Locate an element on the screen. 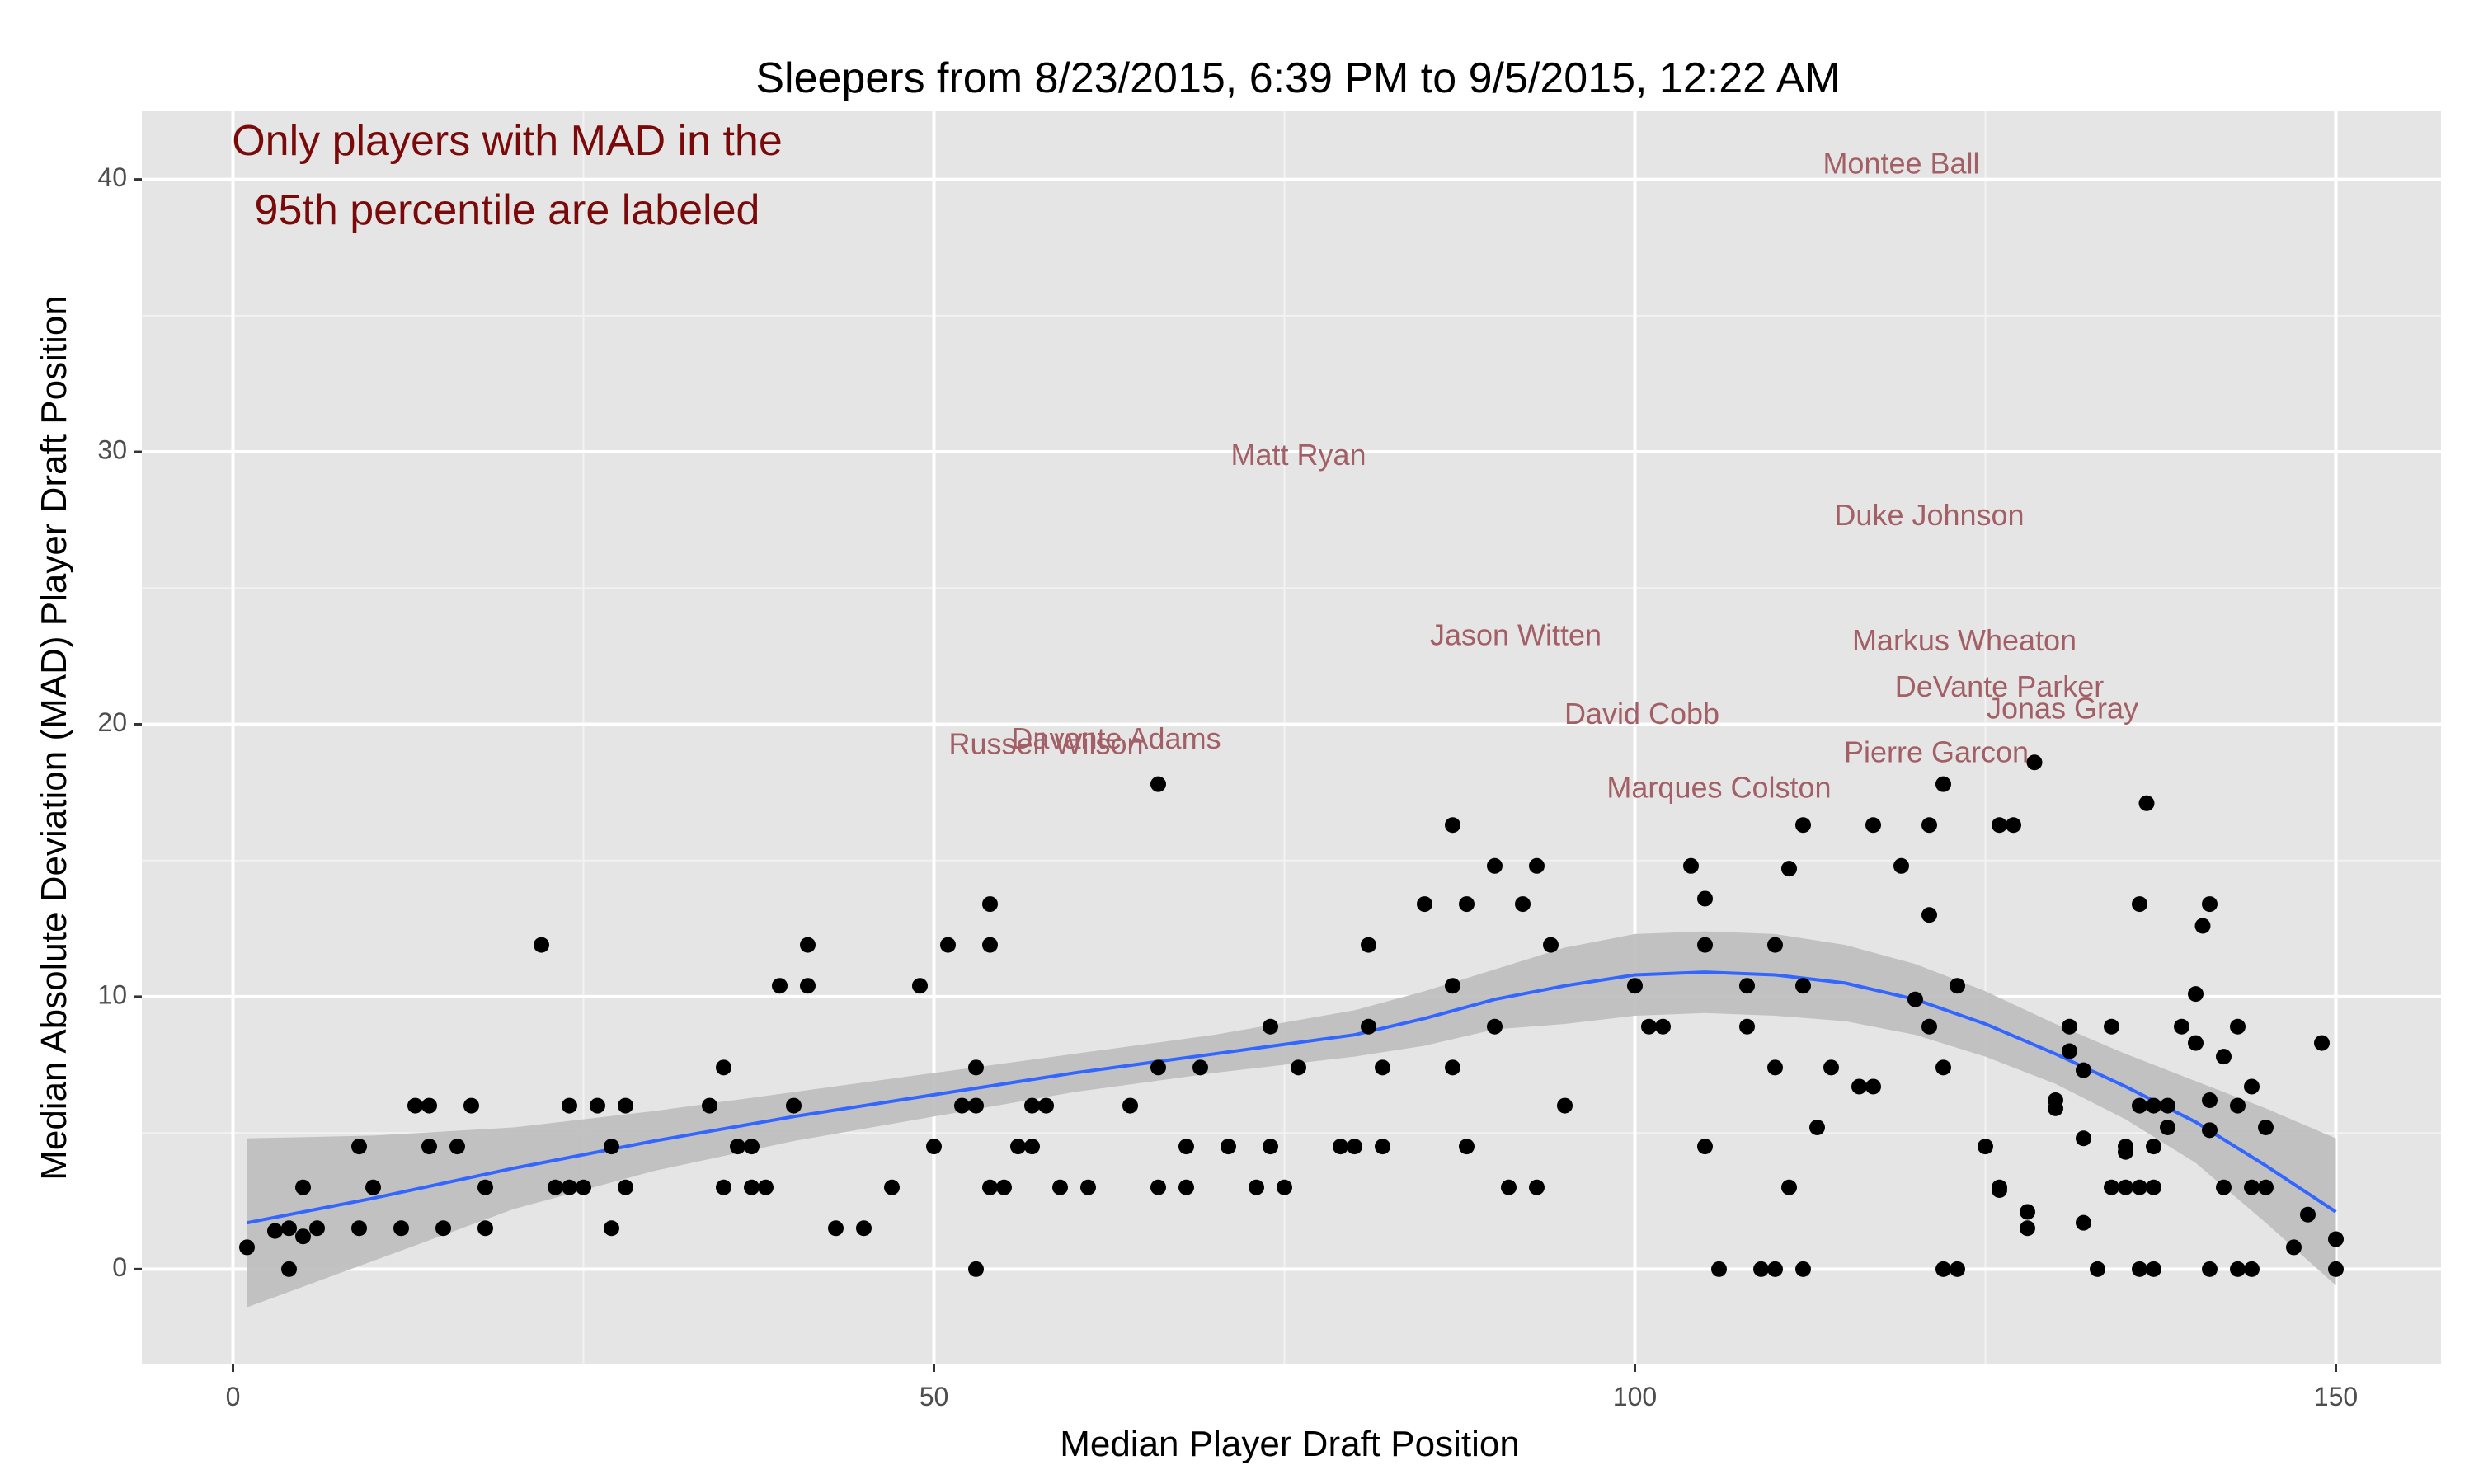 The image size is (2474, 1484). player-label: Marques Colston is located at coordinates (1718, 787).